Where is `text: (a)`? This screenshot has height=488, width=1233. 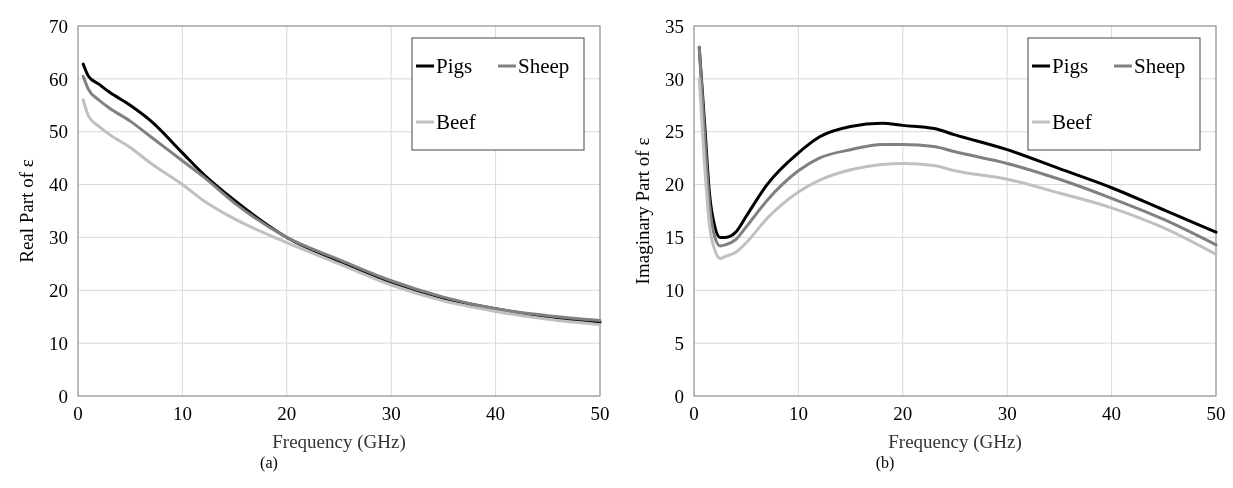 text: (a) is located at coordinates (269, 463).